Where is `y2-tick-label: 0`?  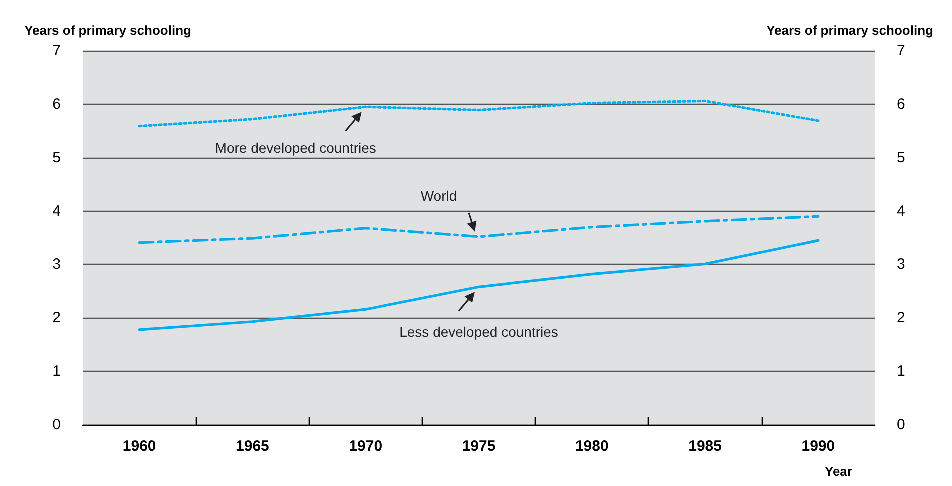 y2-tick-label: 0 is located at coordinates (901, 425).